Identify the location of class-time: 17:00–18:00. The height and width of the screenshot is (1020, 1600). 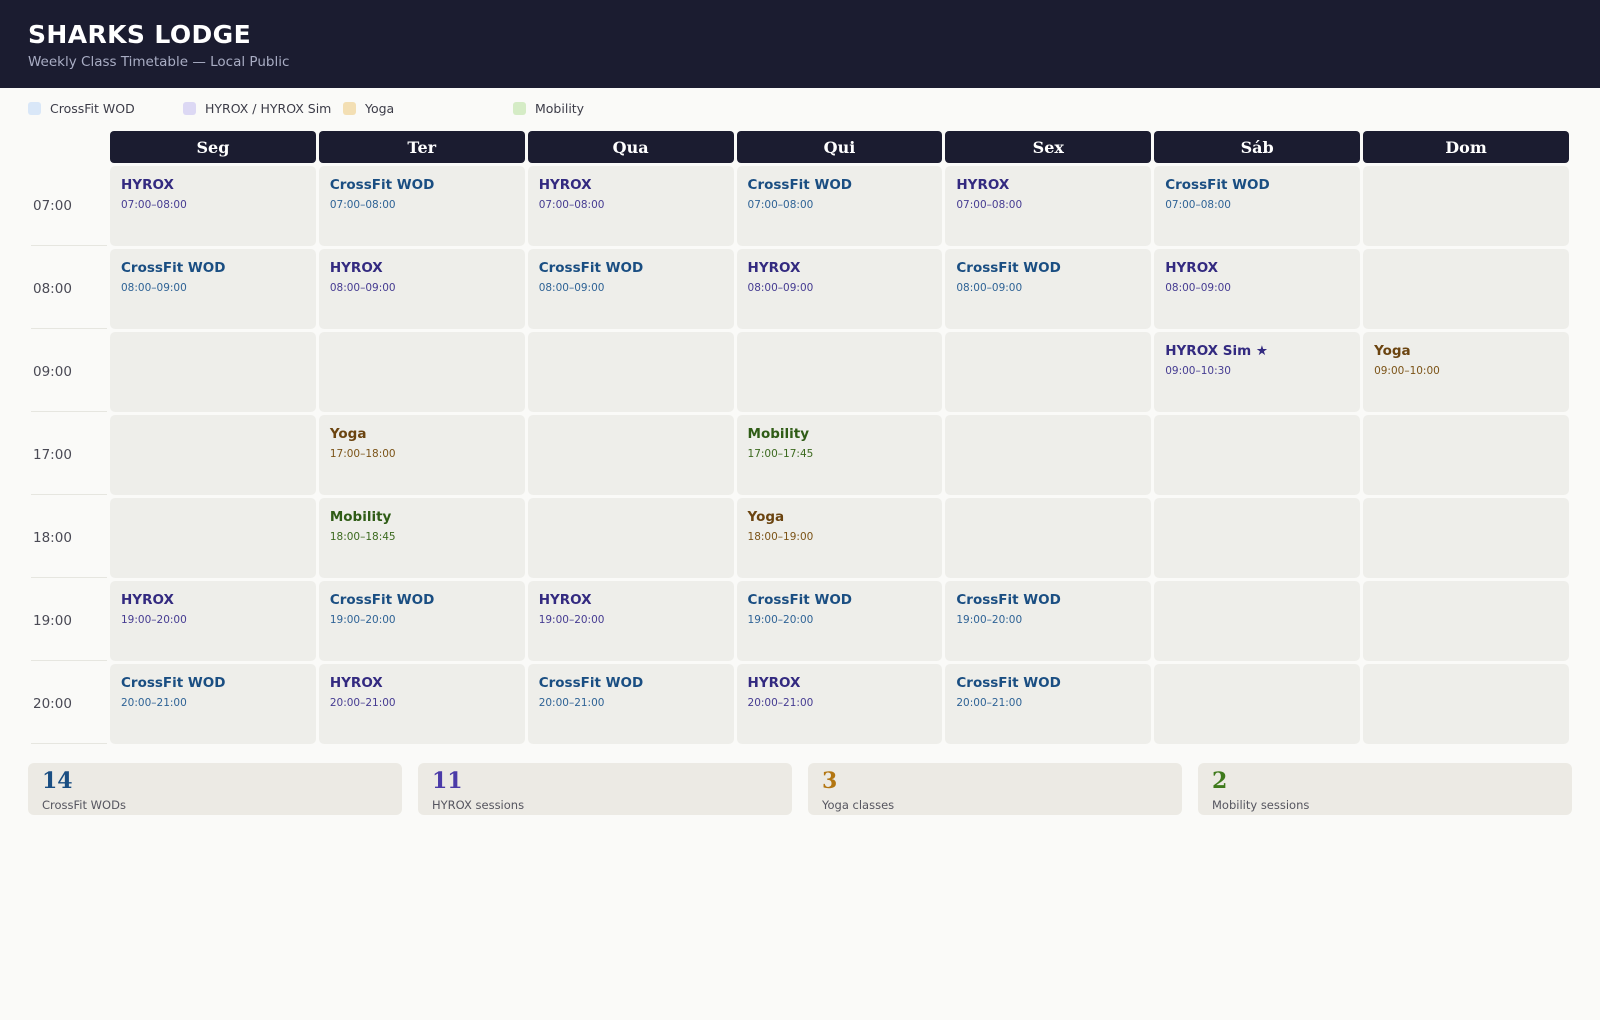
(362, 453).